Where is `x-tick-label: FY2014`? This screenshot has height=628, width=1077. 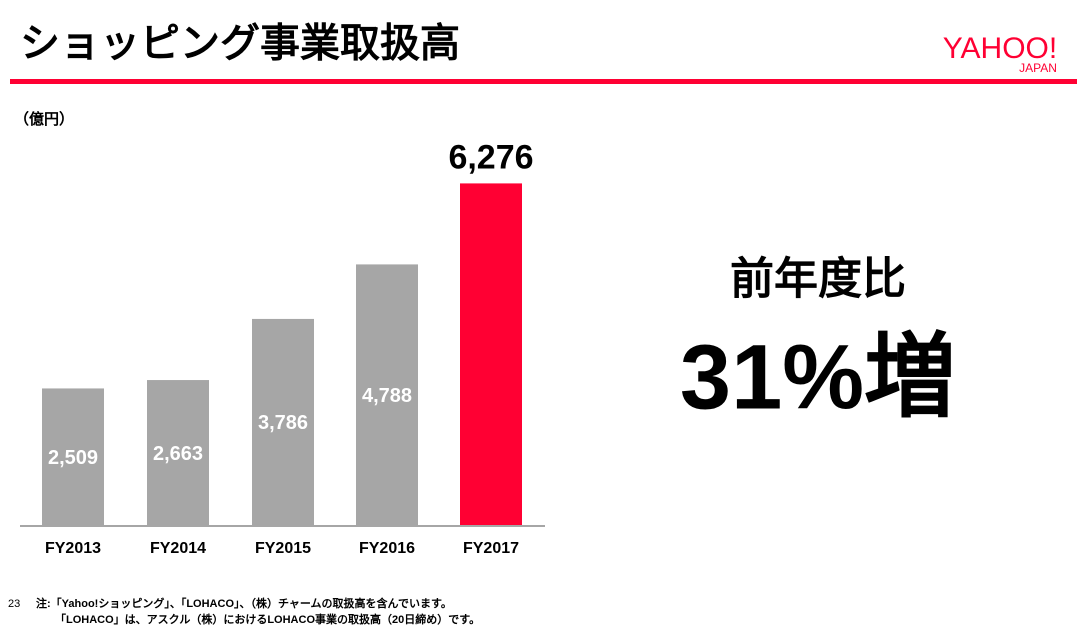
x-tick-label: FY2014 is located at coordinates (178, 548).